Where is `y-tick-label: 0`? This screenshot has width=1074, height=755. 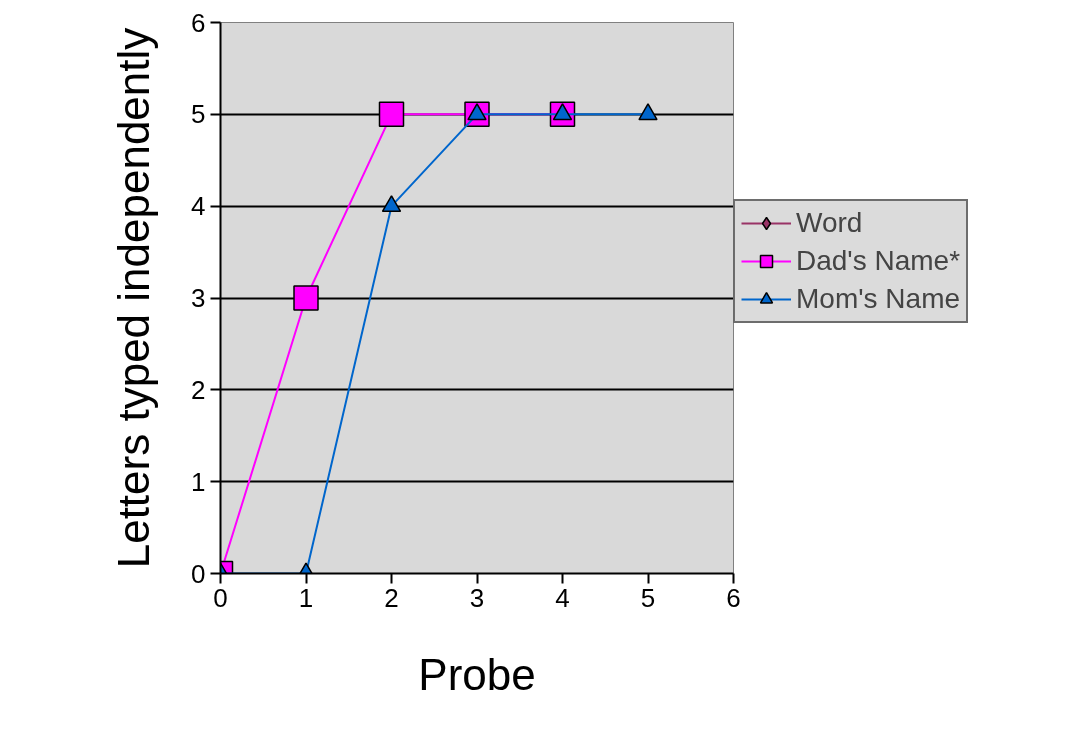 y-tick-label: 0 is located at coordinates (198, 573).